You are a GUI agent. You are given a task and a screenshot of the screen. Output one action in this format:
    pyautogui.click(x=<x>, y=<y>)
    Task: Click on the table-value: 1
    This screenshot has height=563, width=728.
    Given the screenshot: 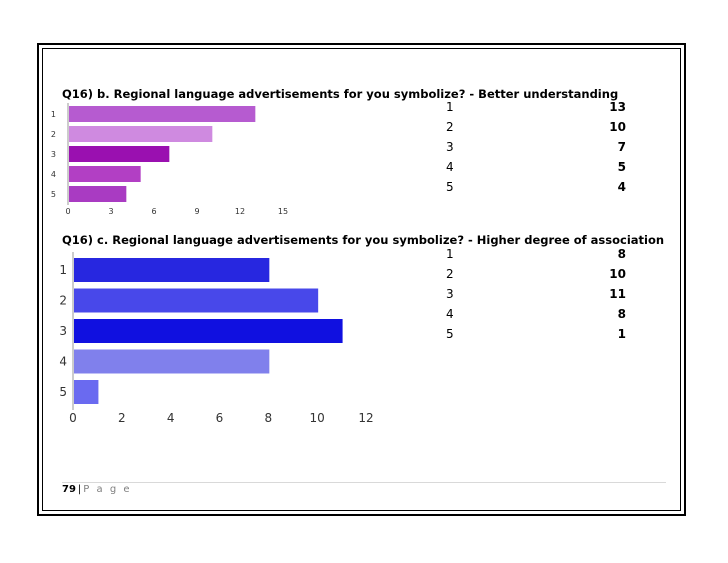 What is the action you would take?
    pyautogui.click(x=621, y=334)
    